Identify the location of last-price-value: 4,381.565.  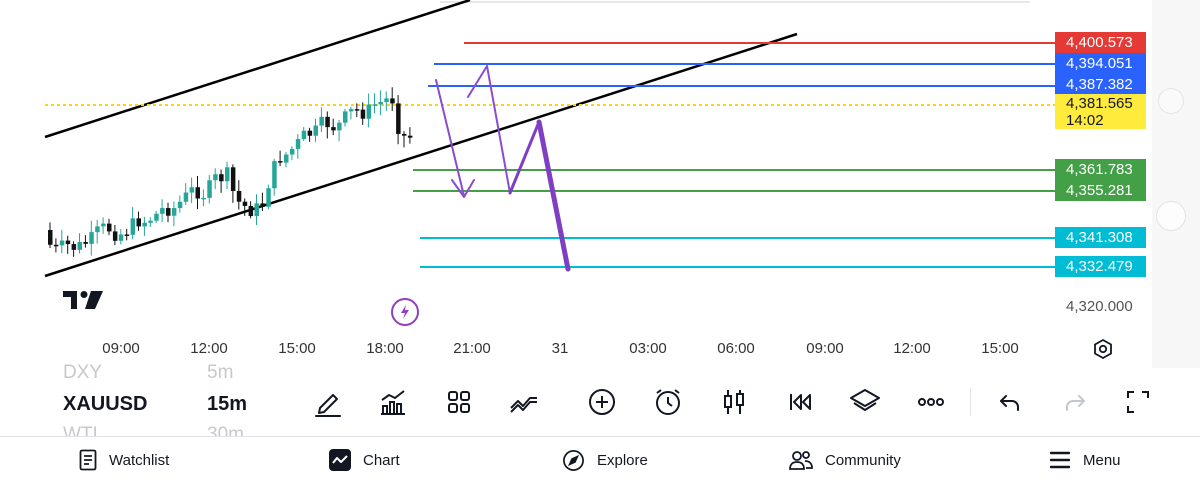
(1099, 103).